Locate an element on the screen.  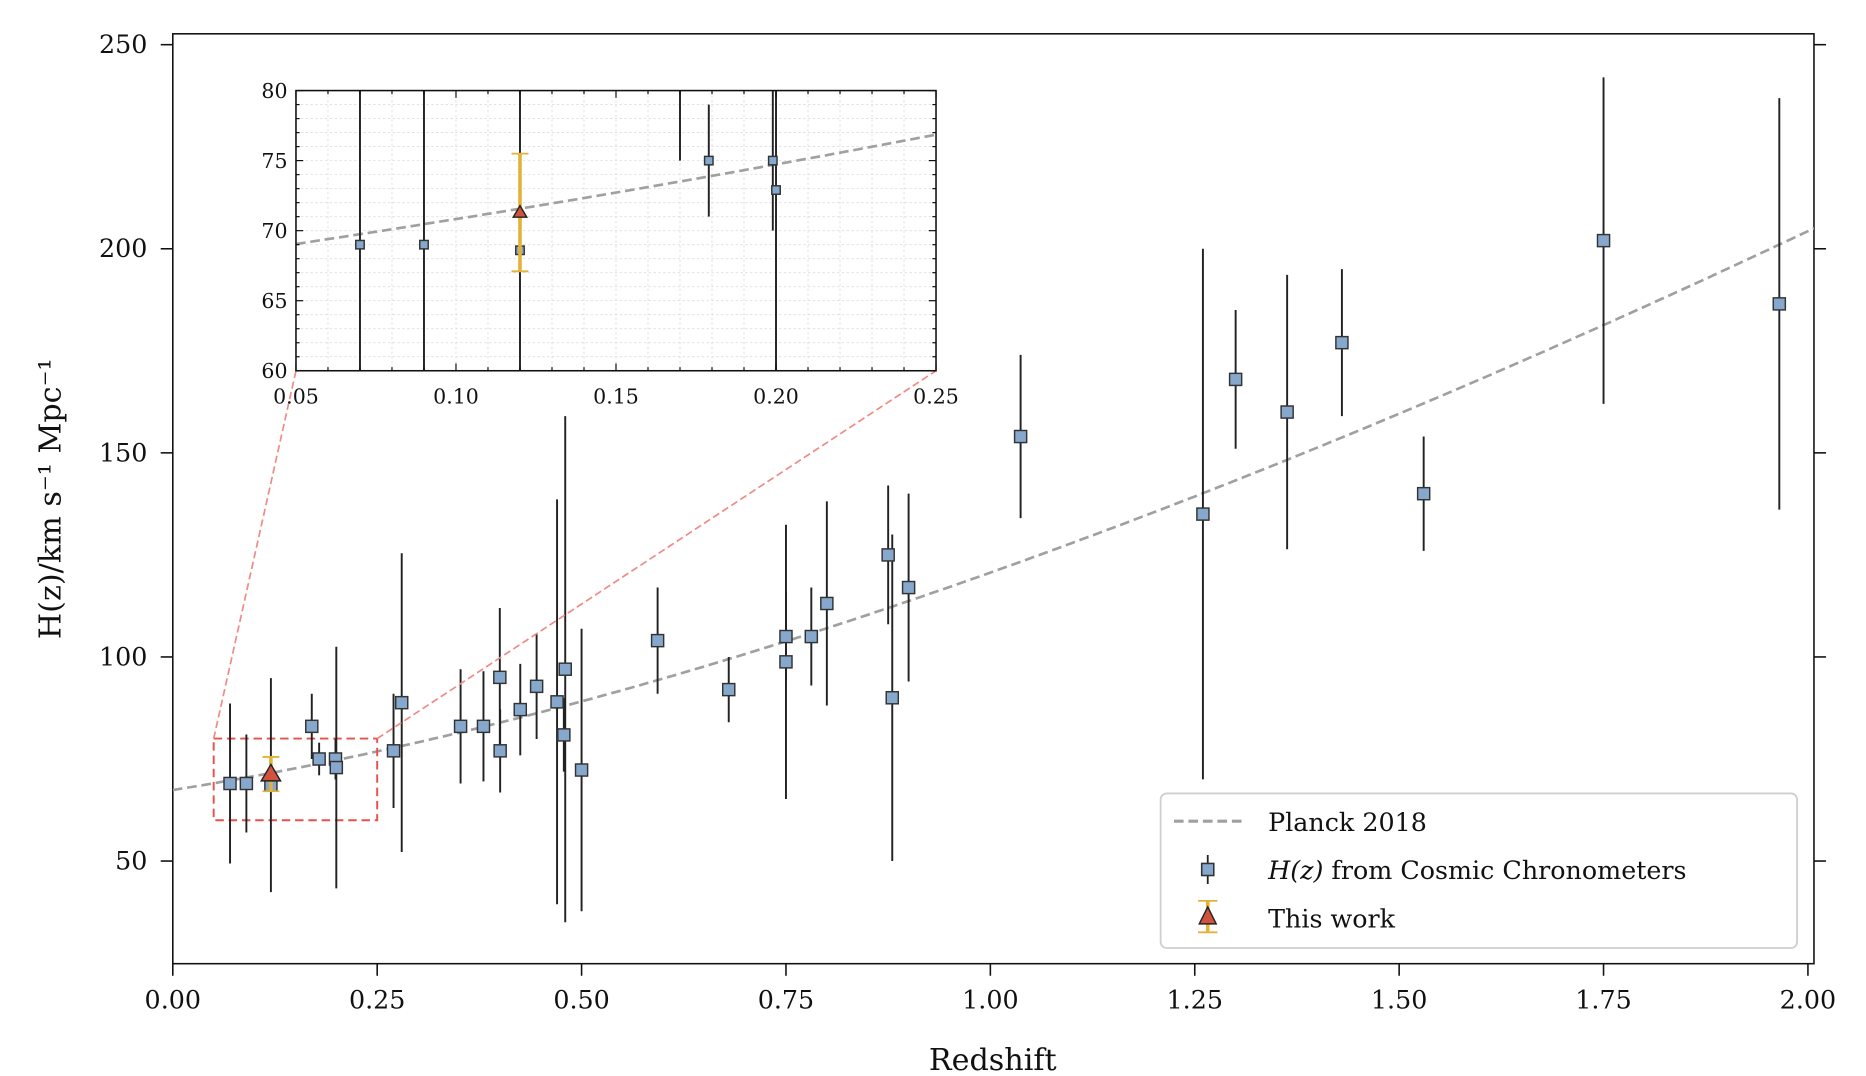
inset-x-tick-label: 0.05 is located at coordinates (296, 396).